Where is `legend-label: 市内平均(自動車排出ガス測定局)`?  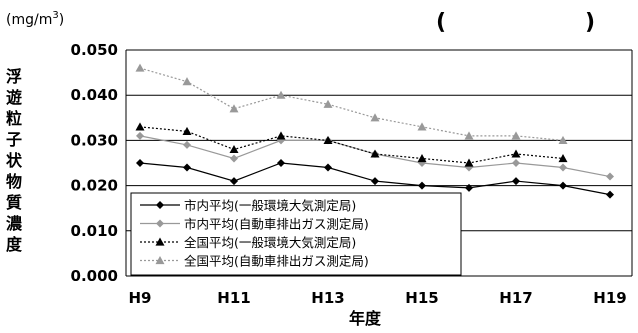 legend-label: 市内平均(自動車排出ガス測定局) is located at coordinates (276, 224).